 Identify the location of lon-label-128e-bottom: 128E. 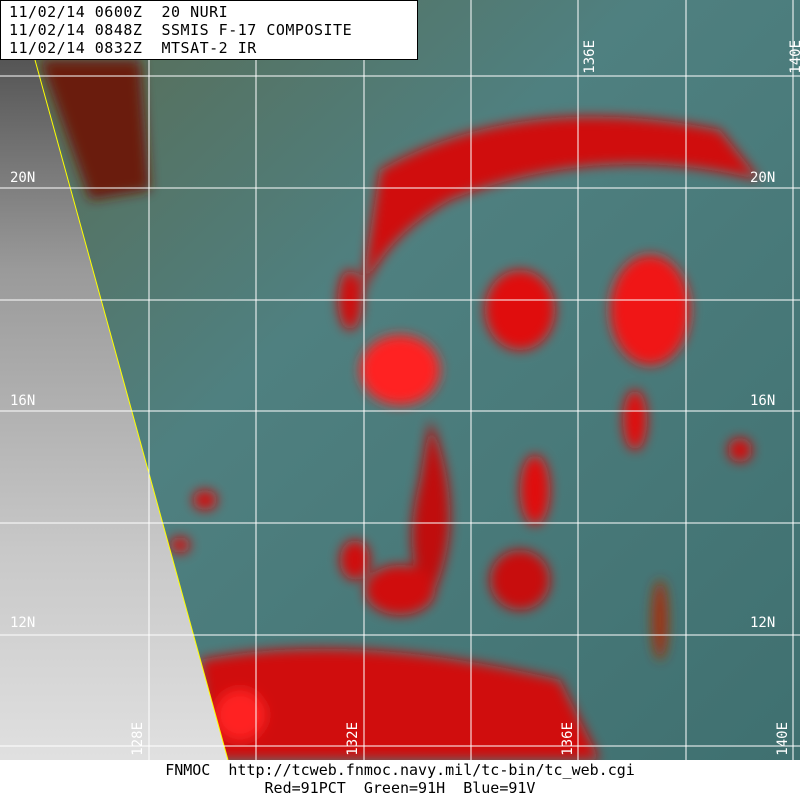
(138, 739).